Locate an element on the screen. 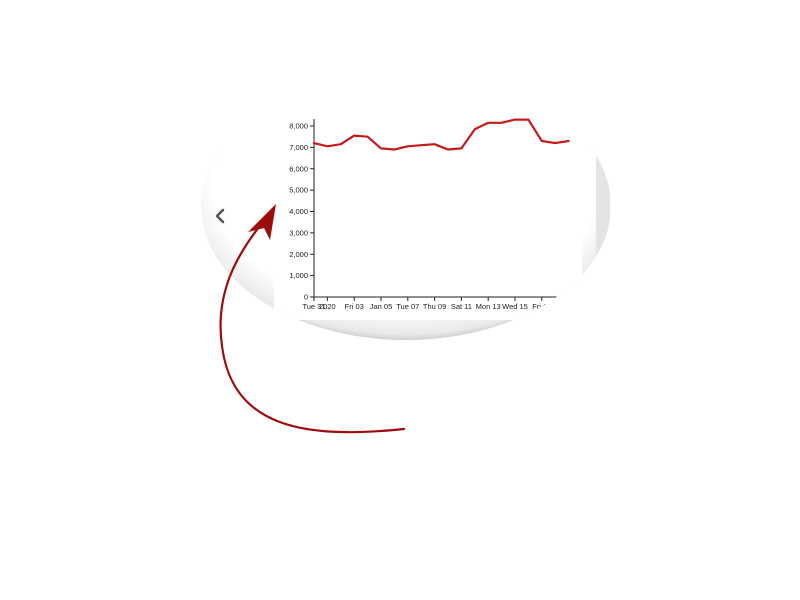 Image resolution: width=800 pixels, height=600 pixels. scrollbar-shadow is located at coordinates (603, 210).